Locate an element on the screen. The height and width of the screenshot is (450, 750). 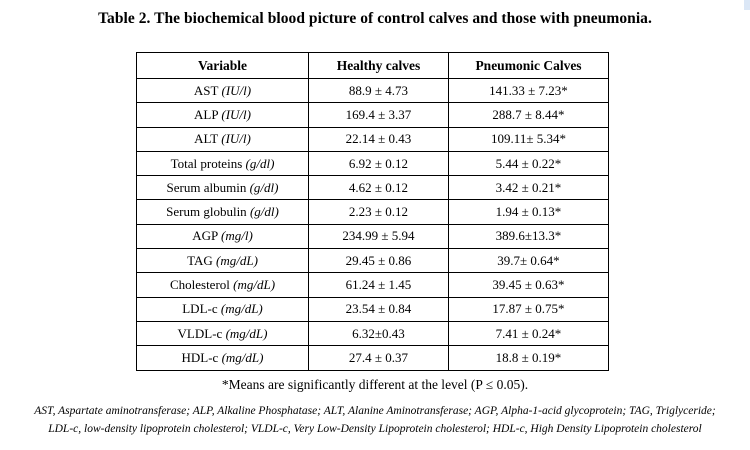
cell-healthy: 4.62 ± 0.12 is located at coordinates (378, 188).